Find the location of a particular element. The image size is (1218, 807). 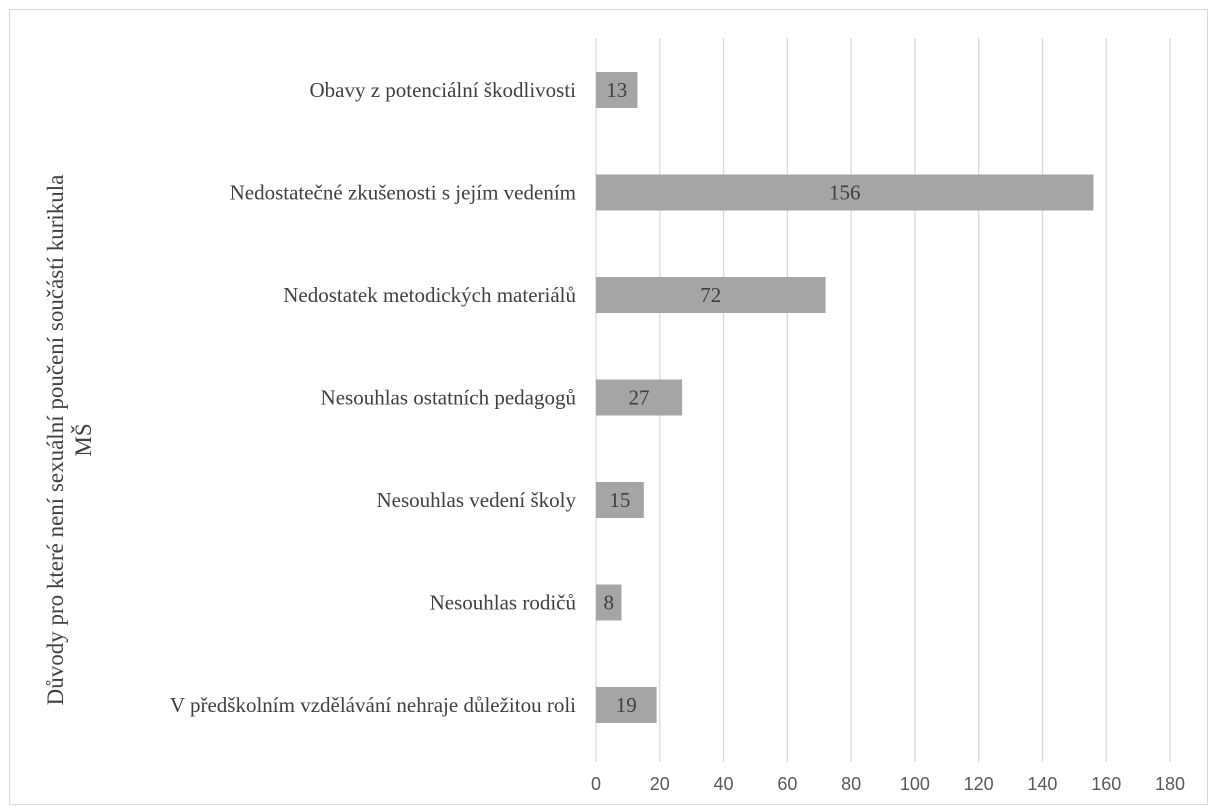

bar-value-label: 19 is located at coordinates (626, 705).